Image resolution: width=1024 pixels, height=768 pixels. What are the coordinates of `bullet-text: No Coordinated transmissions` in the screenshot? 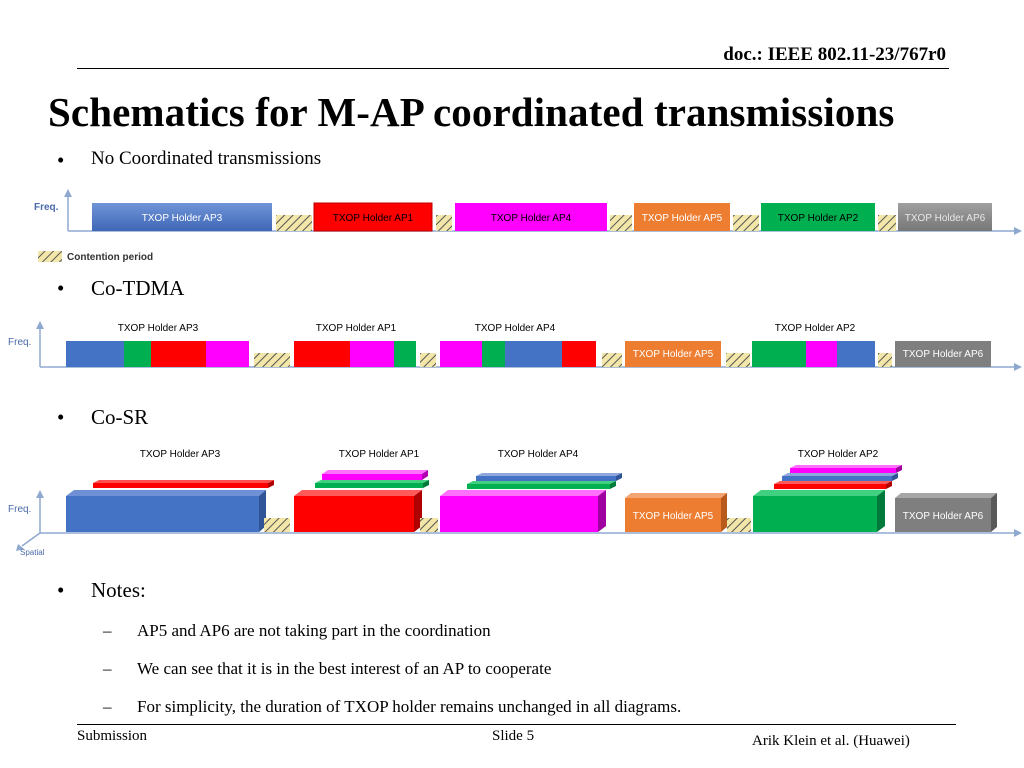 It's located at (206, 158).